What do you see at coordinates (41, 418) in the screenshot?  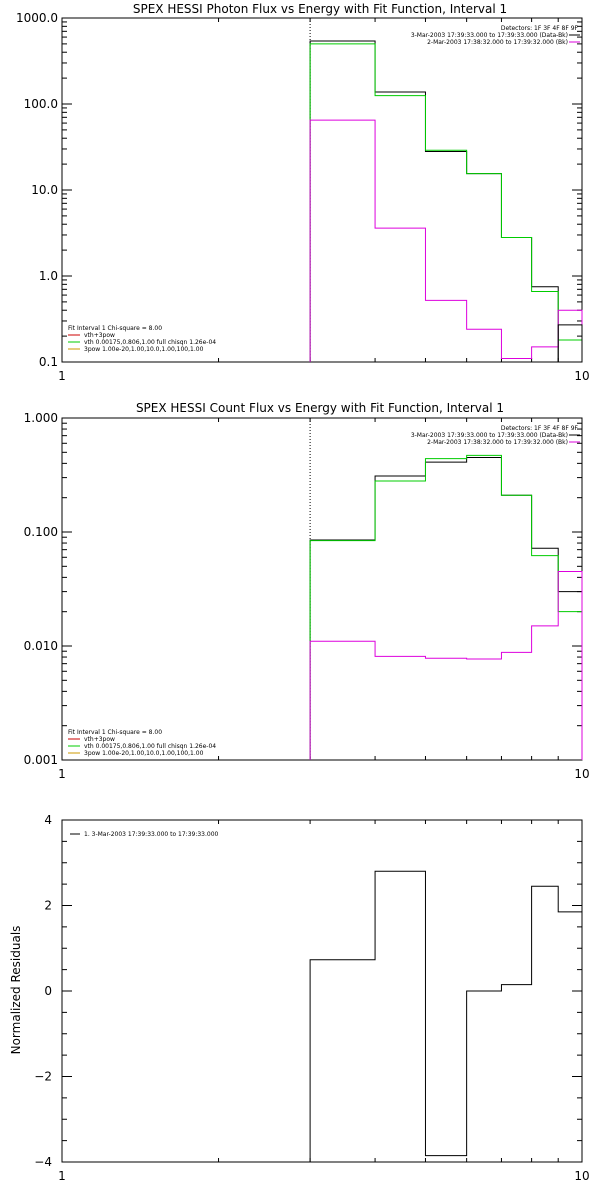 I see `y-tick-label: 1.000` at bounding box center [41, 418].